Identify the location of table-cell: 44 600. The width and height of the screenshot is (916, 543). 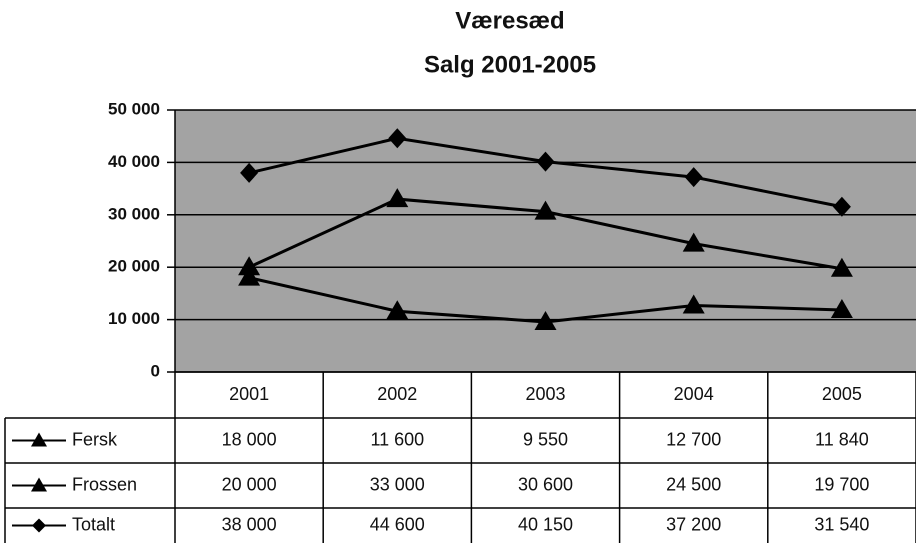
(397, 524).